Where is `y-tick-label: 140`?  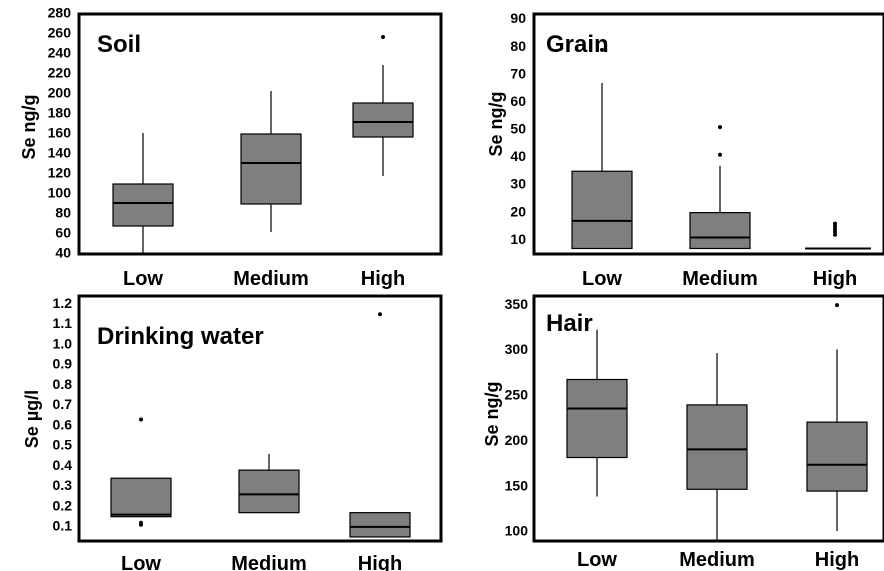 y-tick-label: 140 is located at coordinates (60, 153).